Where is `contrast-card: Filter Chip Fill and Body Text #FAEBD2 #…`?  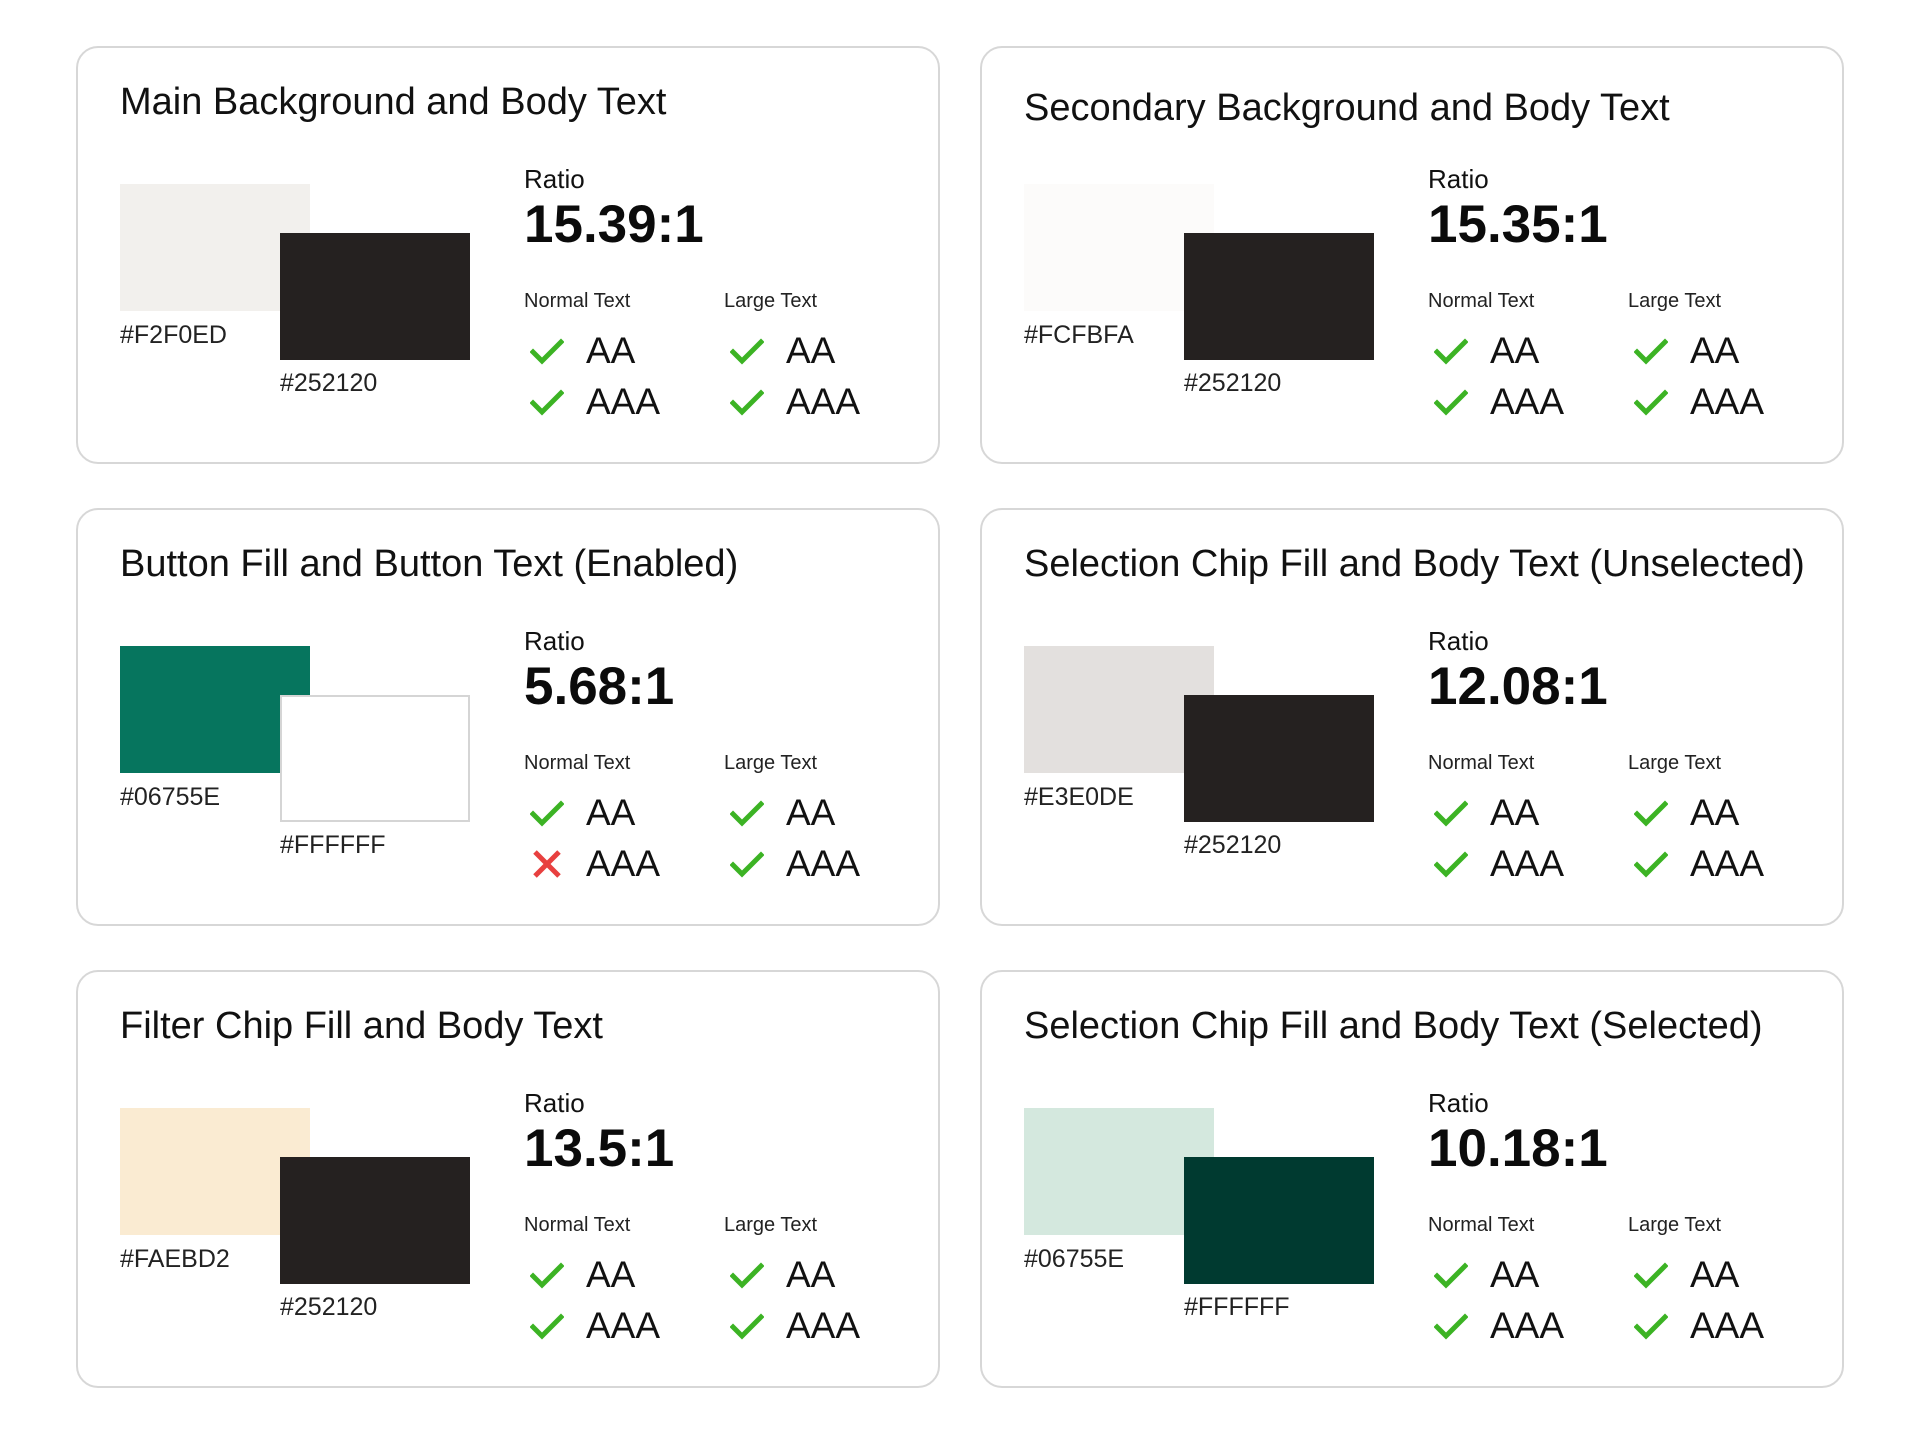 contrast-card: Filter Chip Fill and Body Text #FAEBD2 #… is located at coordinates (508, 1179).